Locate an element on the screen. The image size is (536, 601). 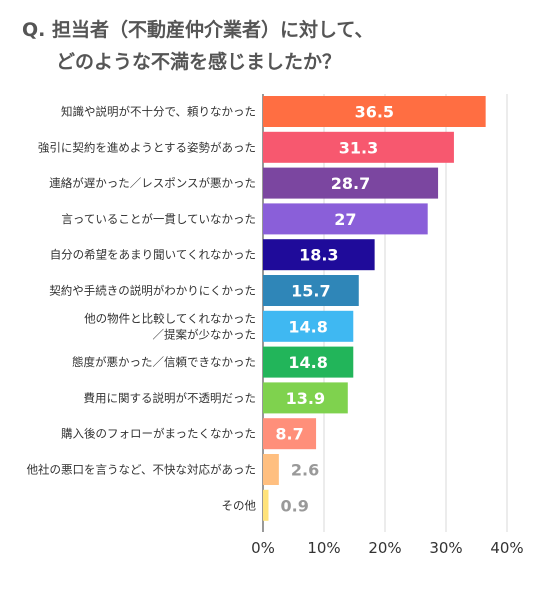
value-label: 27 is located at coordinates (345, 219).